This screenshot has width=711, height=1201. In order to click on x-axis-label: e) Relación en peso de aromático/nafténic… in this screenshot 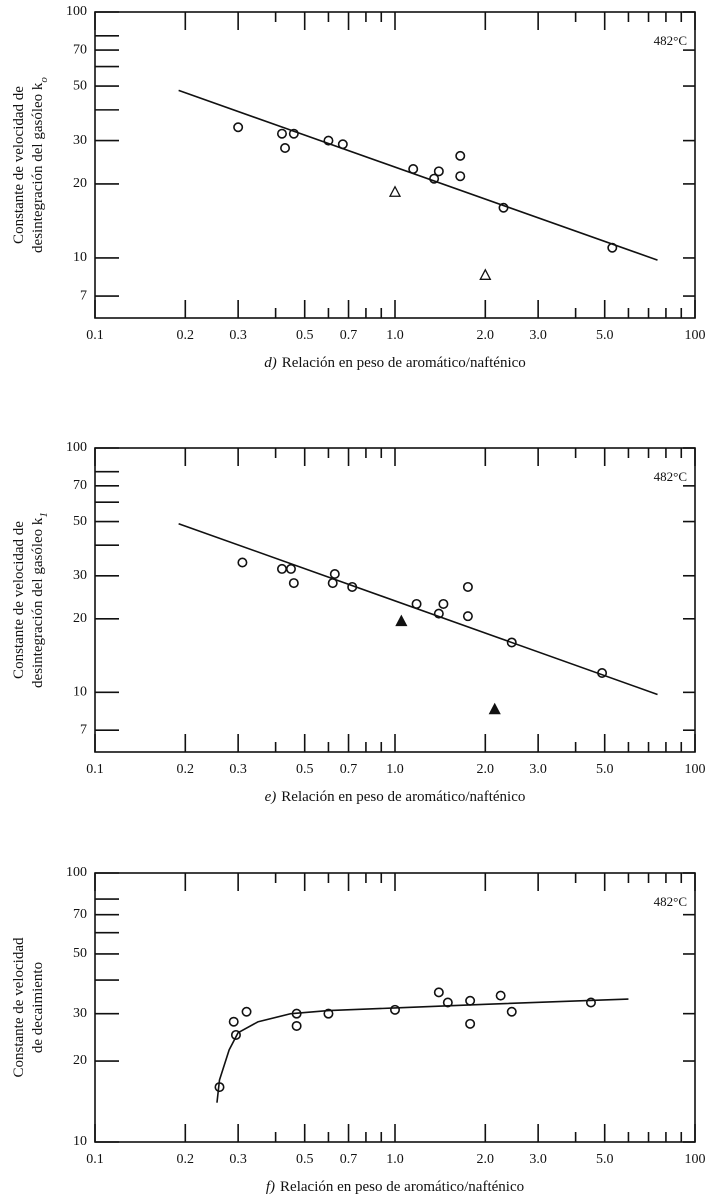, I will do `click(395, 797)`.